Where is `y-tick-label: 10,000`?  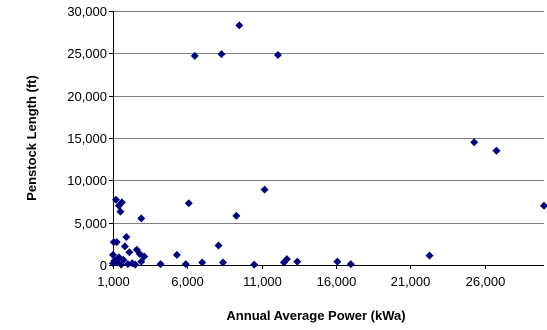 y-tick-label: 10,000 is located at coordinates (87, 180).